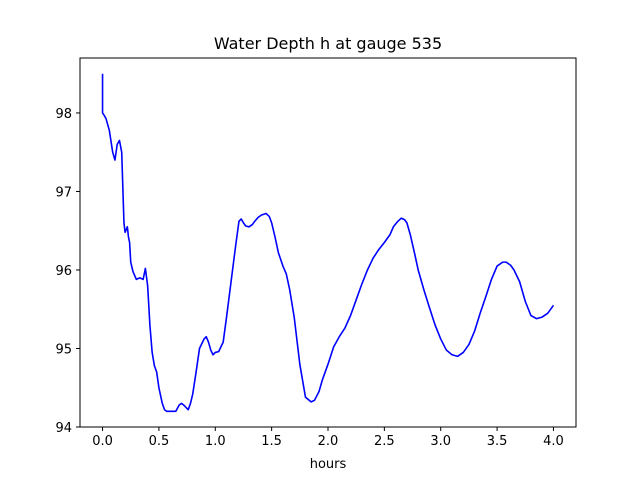  I want to click on y-axis-ticks: 94 95 96 97 98, so click(67, 271).